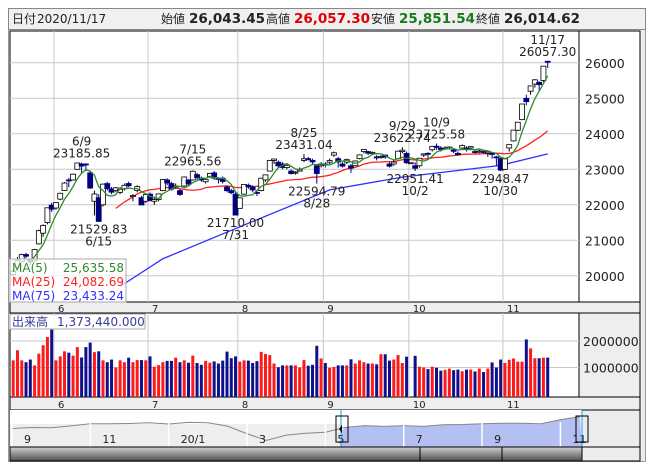 The height and width of the screenshot is (470, 653). I want to click on low-annotation-date: 7/31, so click(235, 235).